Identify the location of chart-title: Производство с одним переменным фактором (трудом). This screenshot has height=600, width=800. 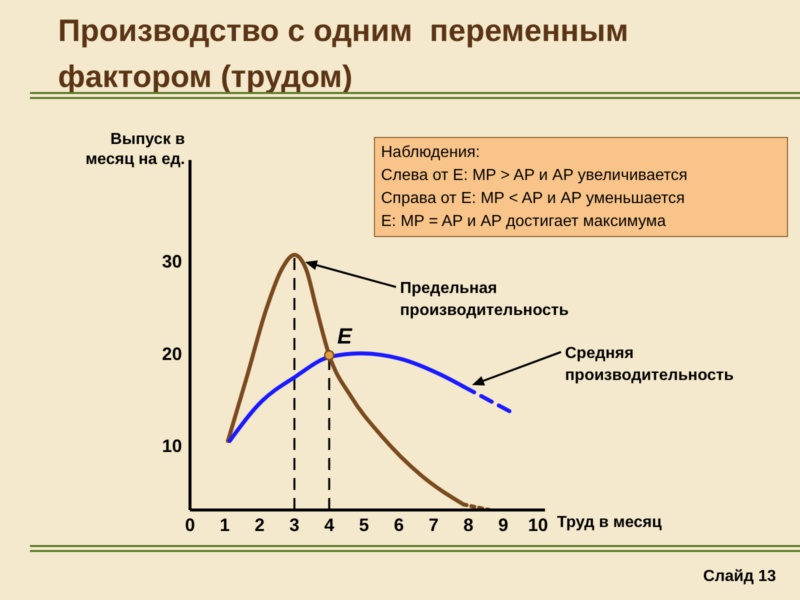
(344, 54).